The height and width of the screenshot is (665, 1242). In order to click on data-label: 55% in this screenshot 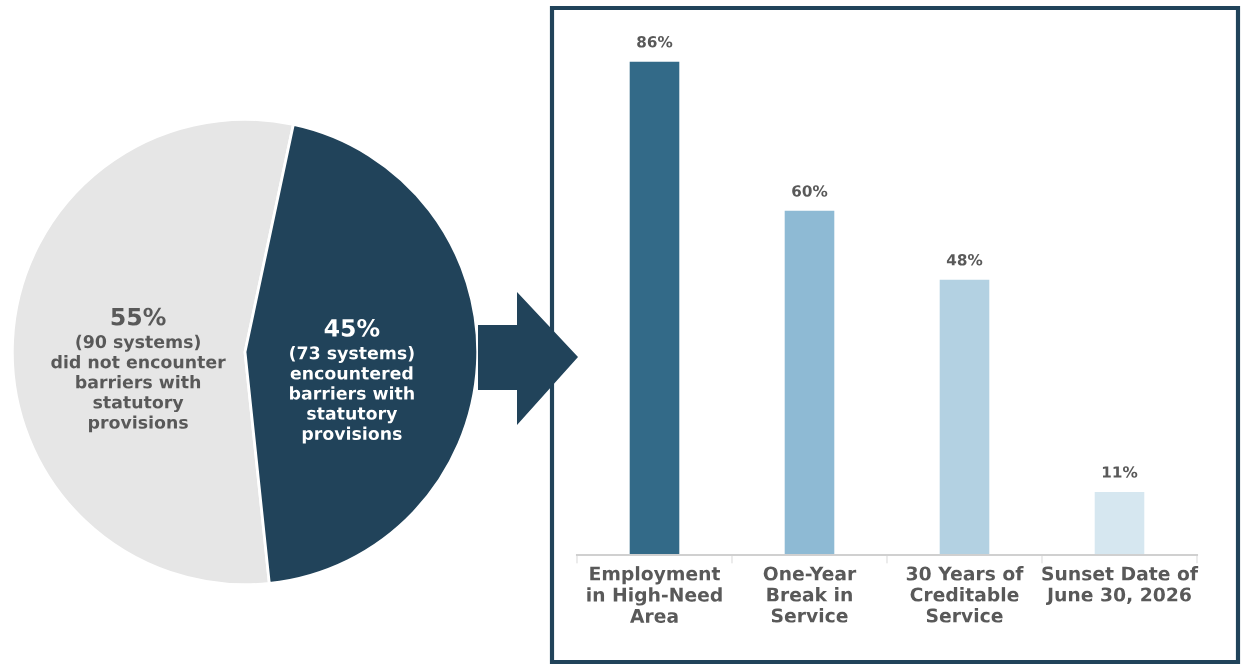, I will do `click(138, 316)`.